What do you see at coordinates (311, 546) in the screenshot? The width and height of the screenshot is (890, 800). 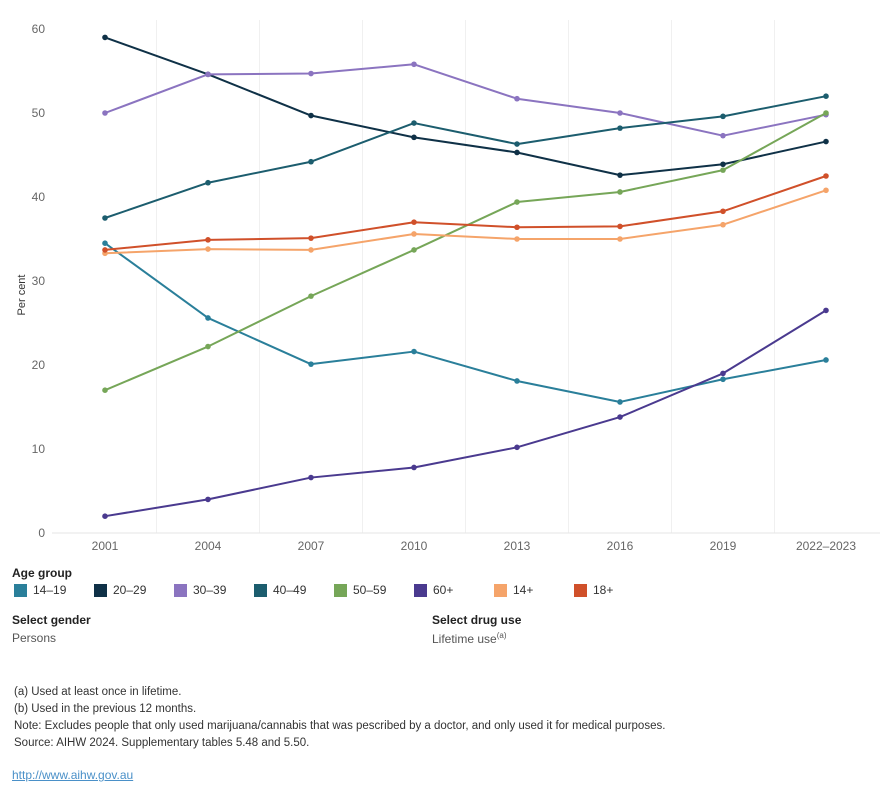 I see `x-tick-label: 2007` at bounding box center [311, 546].